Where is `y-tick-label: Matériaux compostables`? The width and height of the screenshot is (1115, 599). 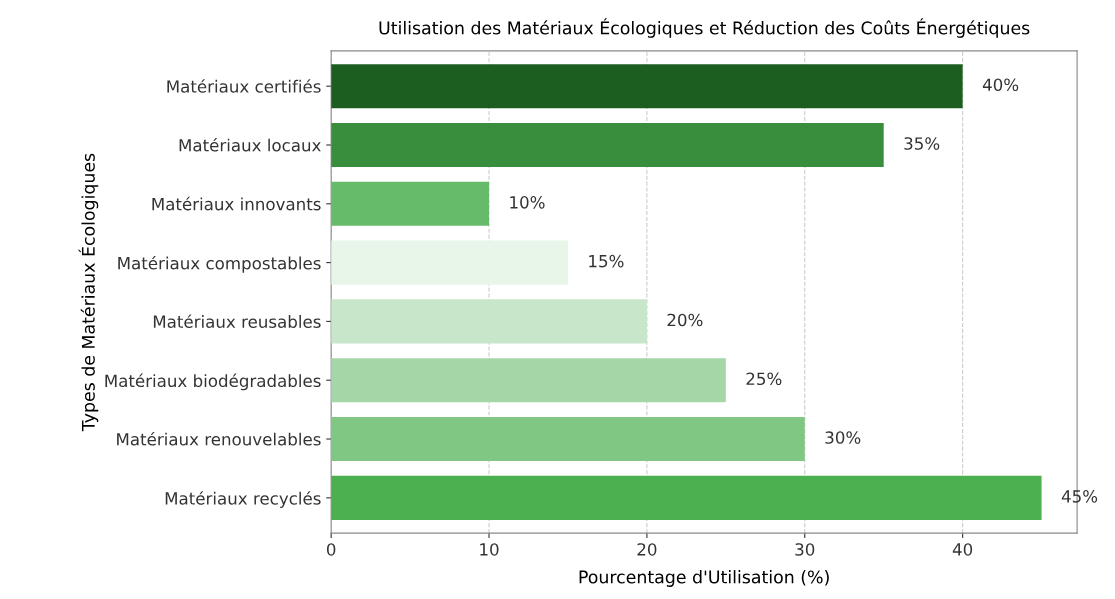
y-tick-label: Matériaux compostables is located at coordinates (219, 264).